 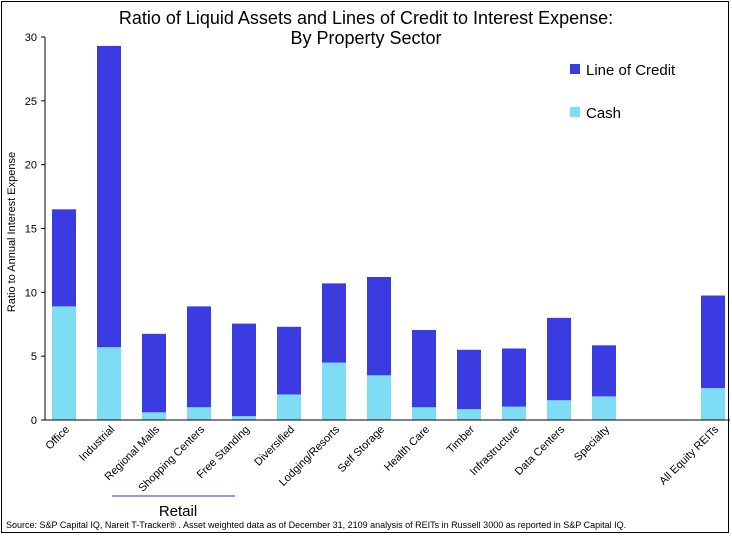 What do you see at coordinates (31, 293) in the screenshot?
I see `y-tick-label: 10` at bounding box center [31, 293].